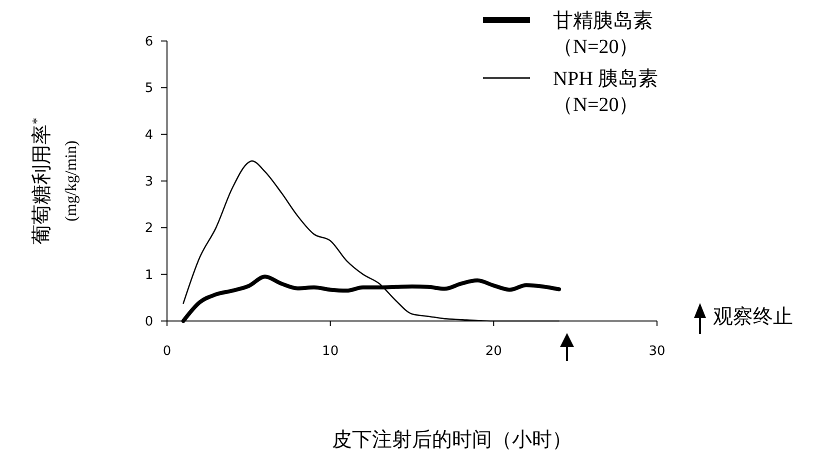  Describe the element at coordinates (149, 88) in the screenshot. I see `y-tick-label: 5` at that location.